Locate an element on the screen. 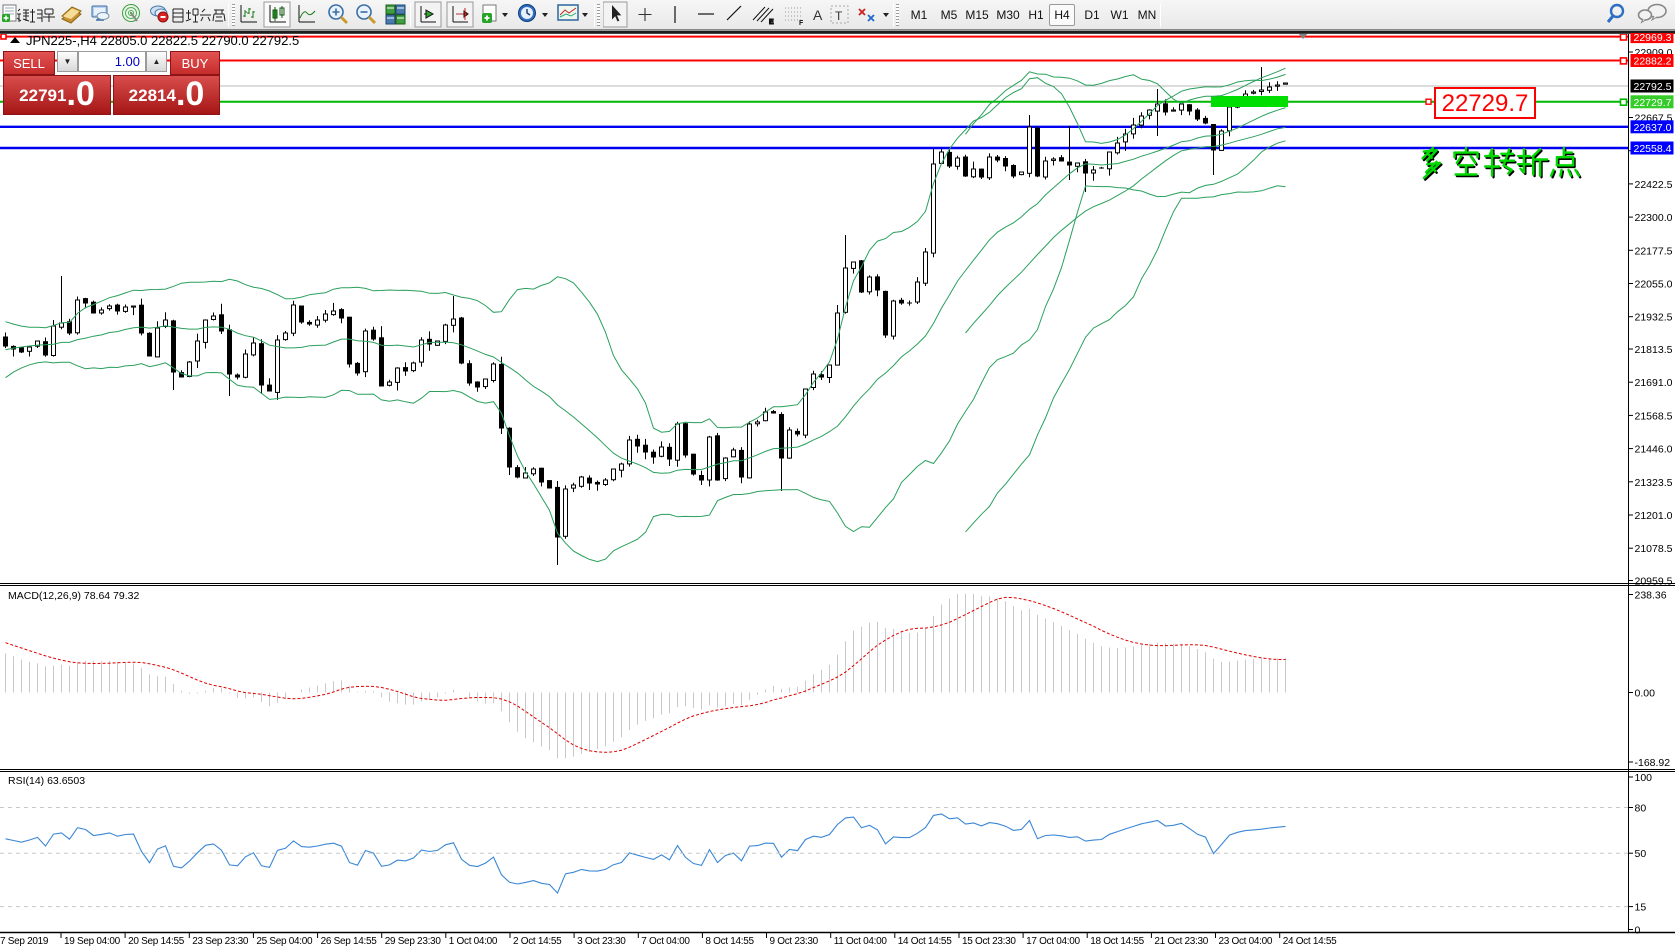  svg-text: 21323.5 is located at coordinates (1654, 483).